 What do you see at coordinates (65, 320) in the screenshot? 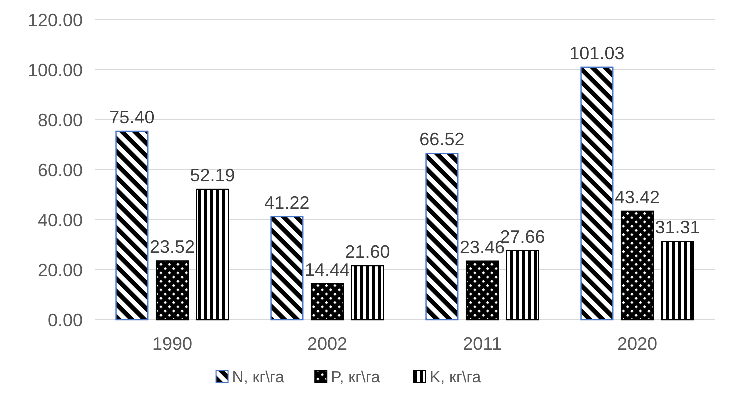
I see `y-tick-label: 0.00` at bounding box center [65, 320].